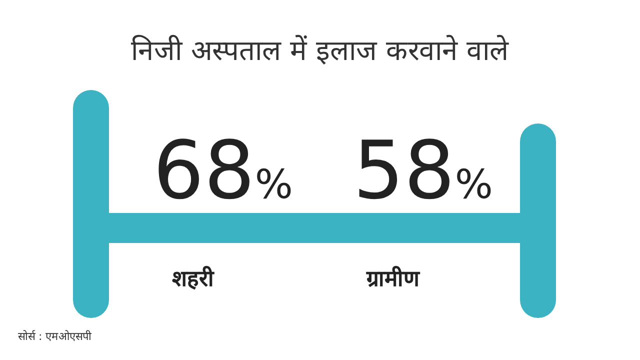 This screenshot has height=360, width=640. What do you see at coordinates (193, 278) in the screenshot?
I see `category-label: शहरी` at bounding box center [193, 278].